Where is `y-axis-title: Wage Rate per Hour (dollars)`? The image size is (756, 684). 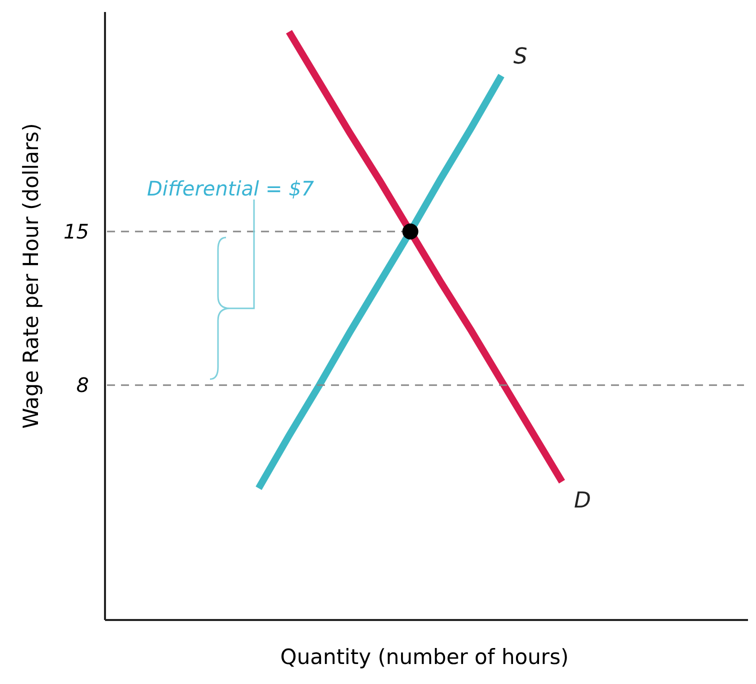
y-axis-title: Wage Rate per Hour (dollars) is located at coordinates (31, 276).